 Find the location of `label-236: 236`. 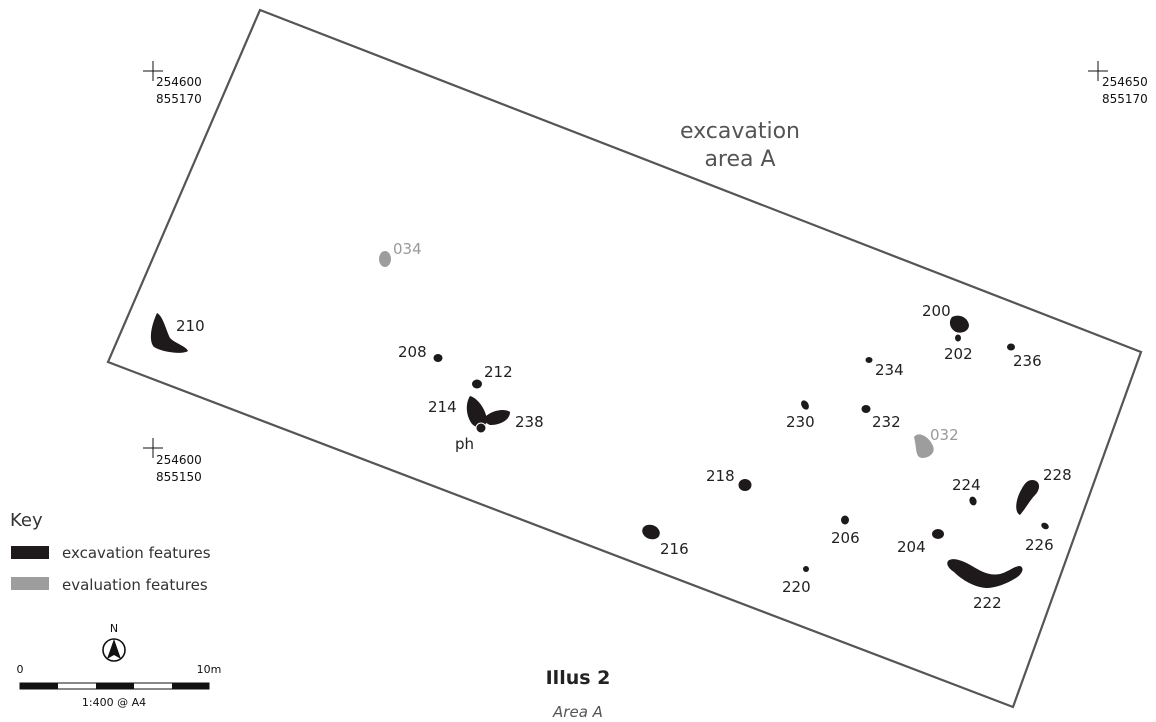

label-236: 236 is located at coordinates (1027, 361).